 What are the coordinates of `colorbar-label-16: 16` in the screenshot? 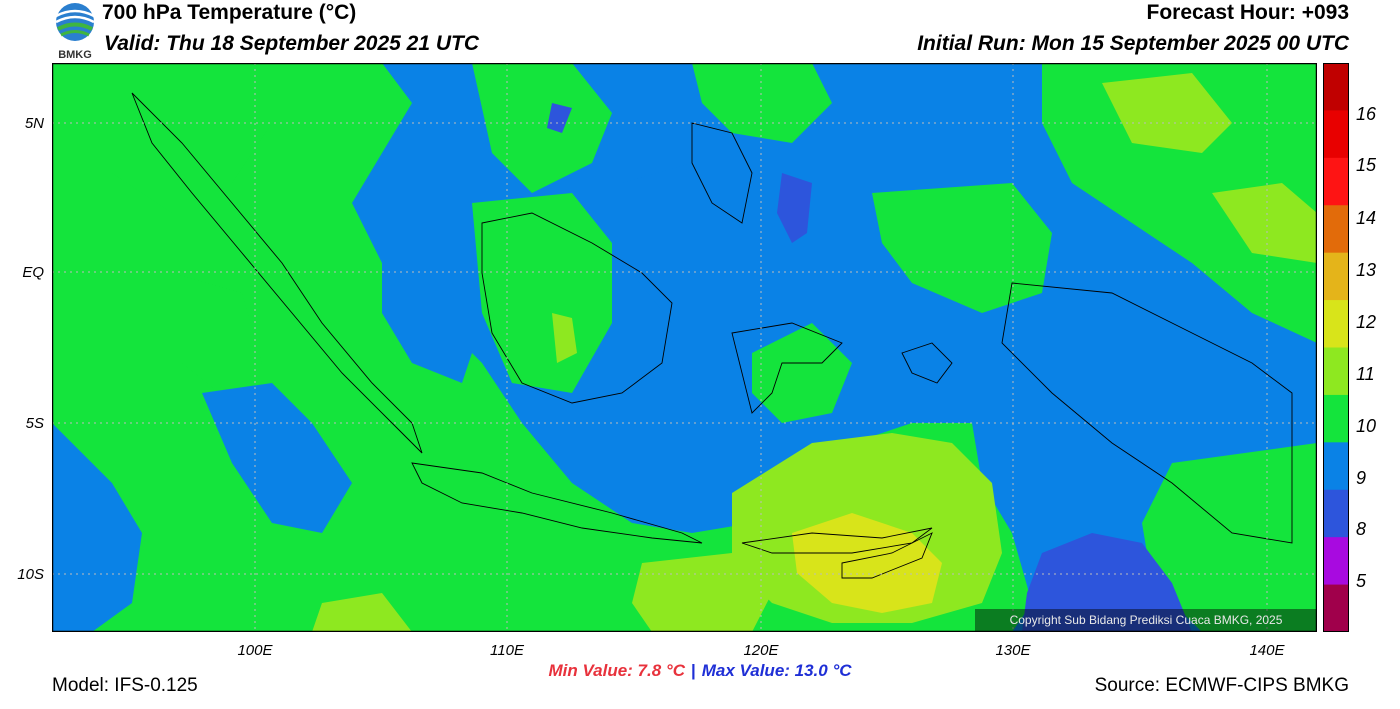 It's located at (1366, 114).